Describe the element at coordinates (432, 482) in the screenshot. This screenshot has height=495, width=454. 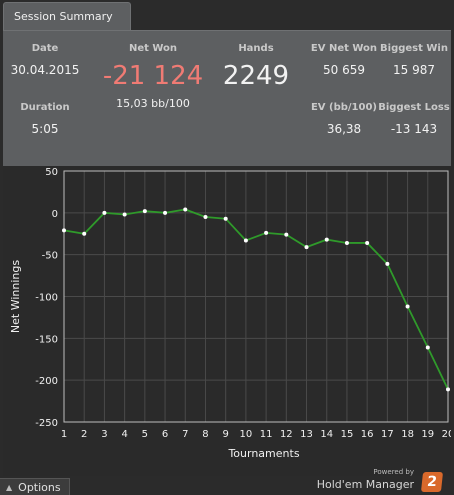
I see `hm2-logo-icon: 2` at that location.